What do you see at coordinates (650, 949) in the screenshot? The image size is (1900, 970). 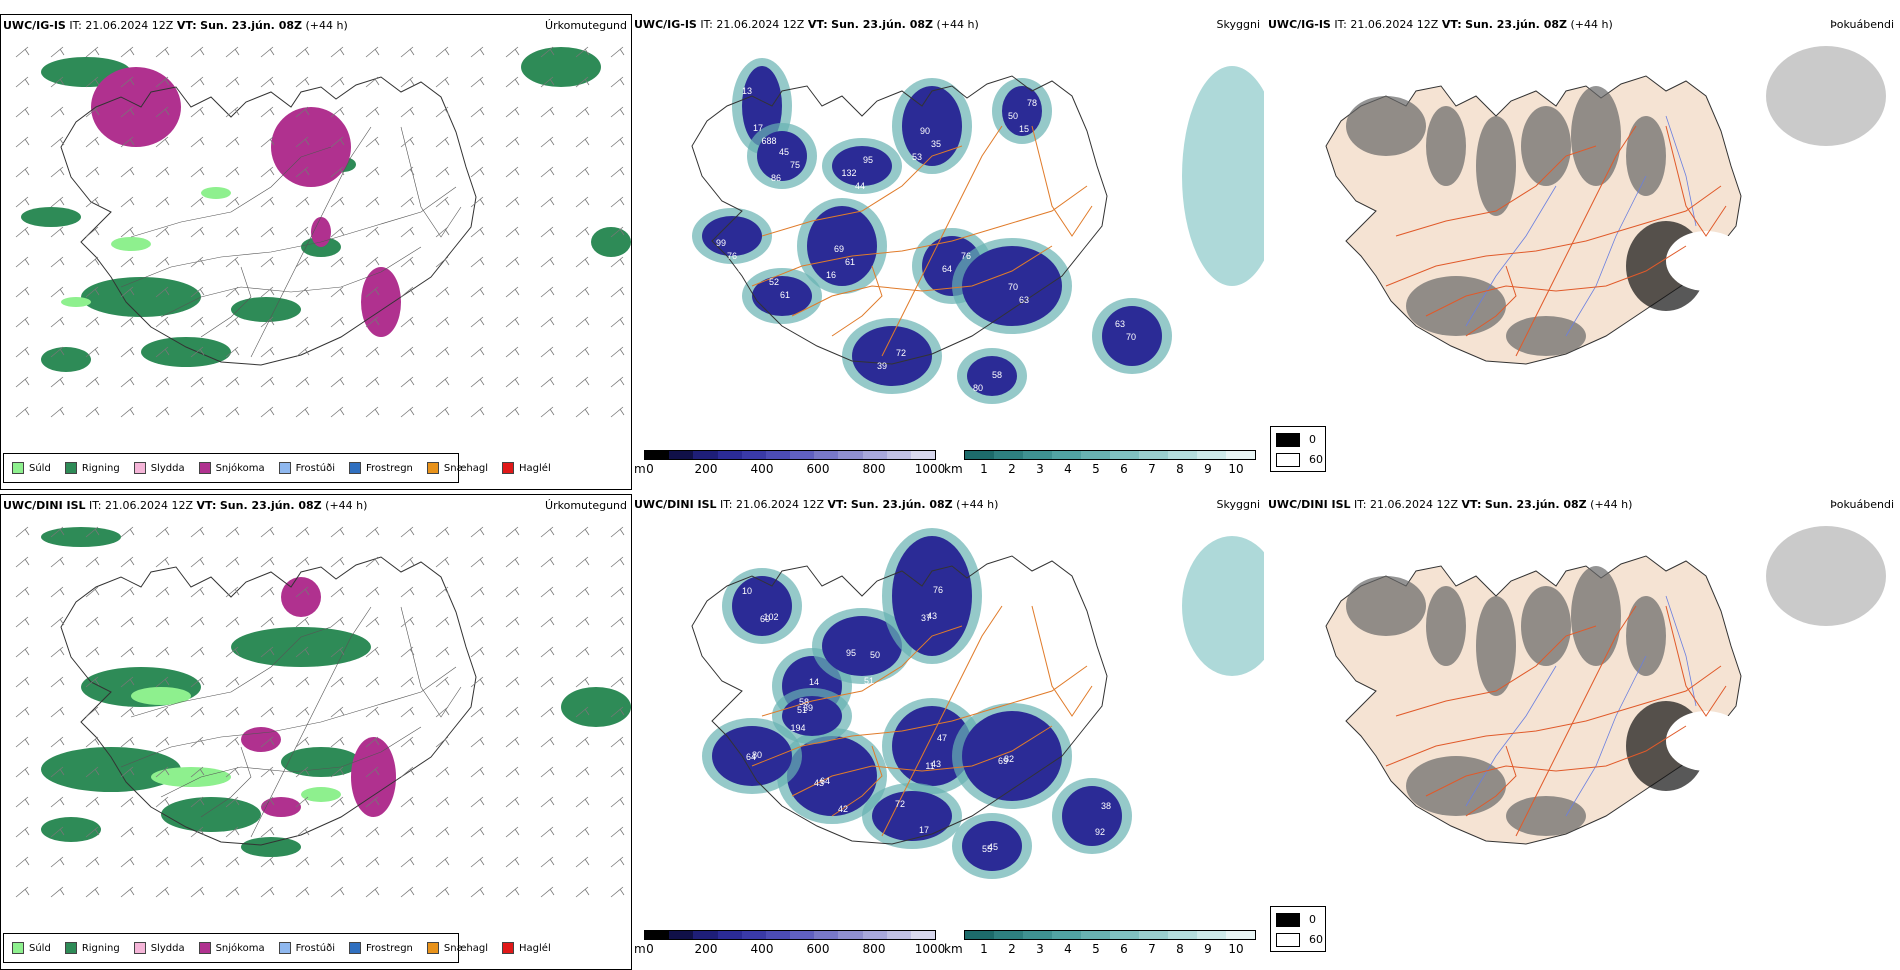 I see `tick-label: 0` at bounding box center [650, 949].